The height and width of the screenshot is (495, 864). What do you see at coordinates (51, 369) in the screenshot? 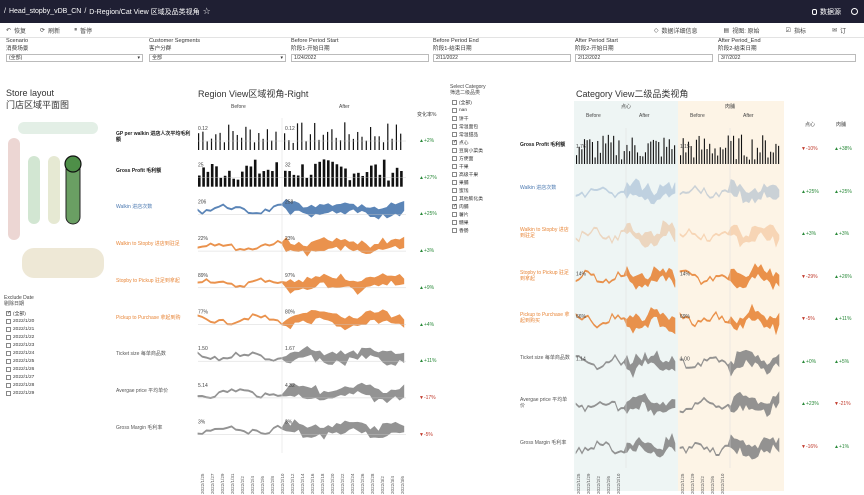
I see `exclude-date-item: 2022/1/26` at bounding box center [51, 369].